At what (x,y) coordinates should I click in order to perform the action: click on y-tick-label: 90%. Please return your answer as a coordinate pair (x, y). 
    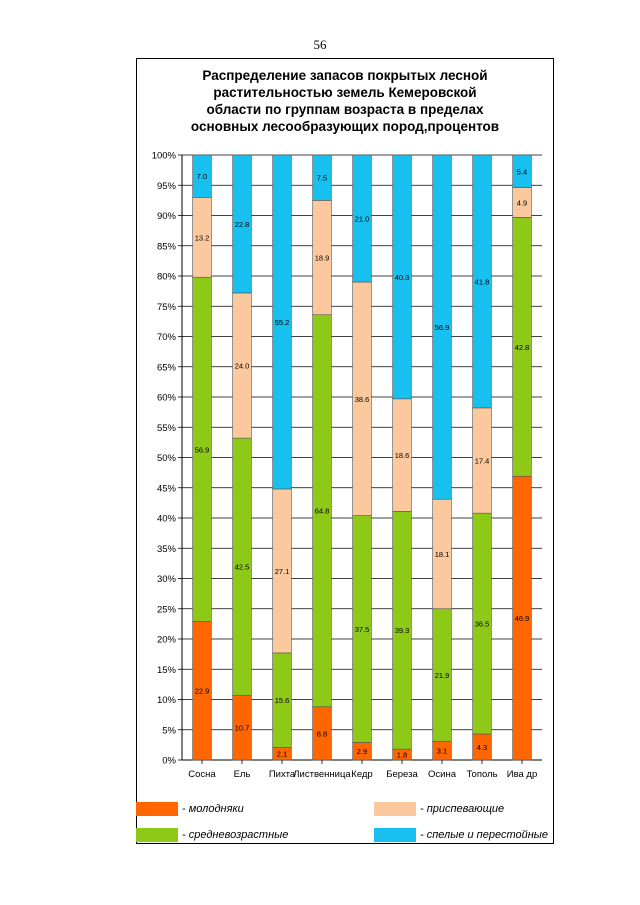
    Looking at the image, I should click on (167, 216).